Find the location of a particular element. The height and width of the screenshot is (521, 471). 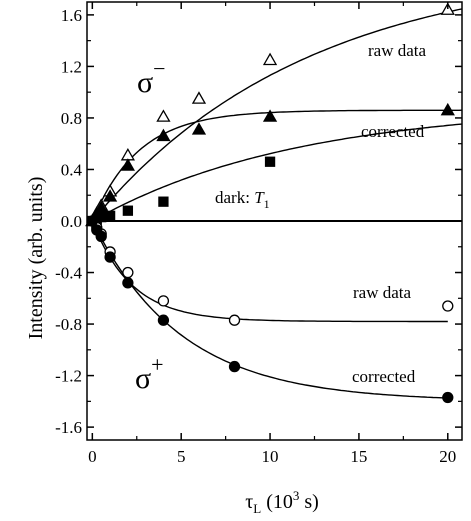

y-tick-label: 0.4 is located at coordinates (72, 169).